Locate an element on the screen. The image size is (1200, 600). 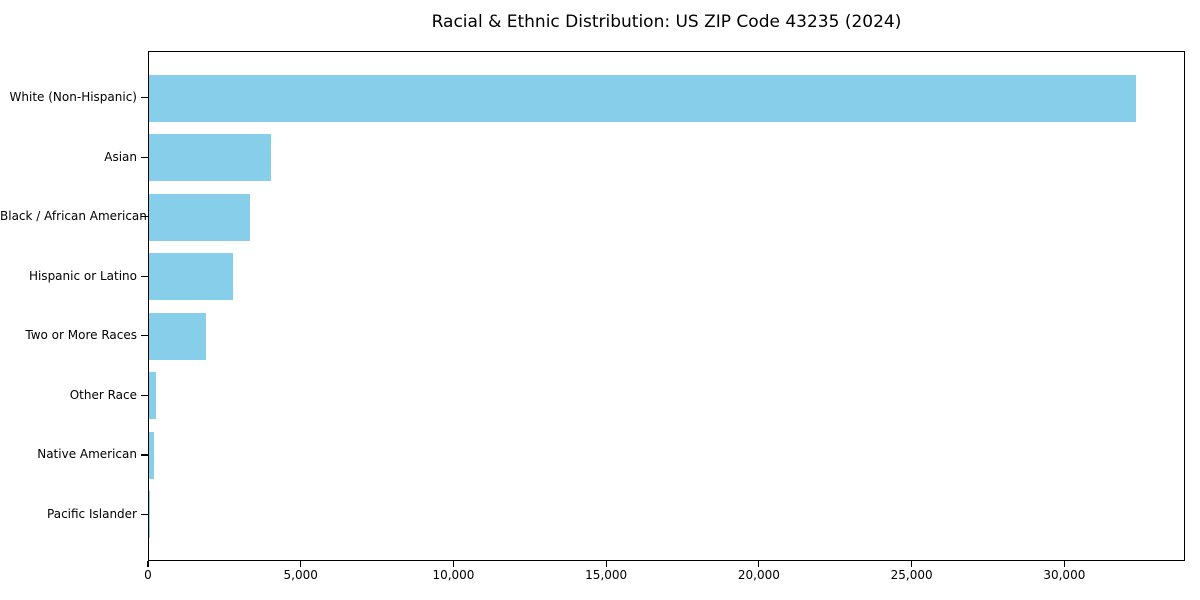
y-tick-label: White (Non-Hispanic) is located at coordinates (73, 97).